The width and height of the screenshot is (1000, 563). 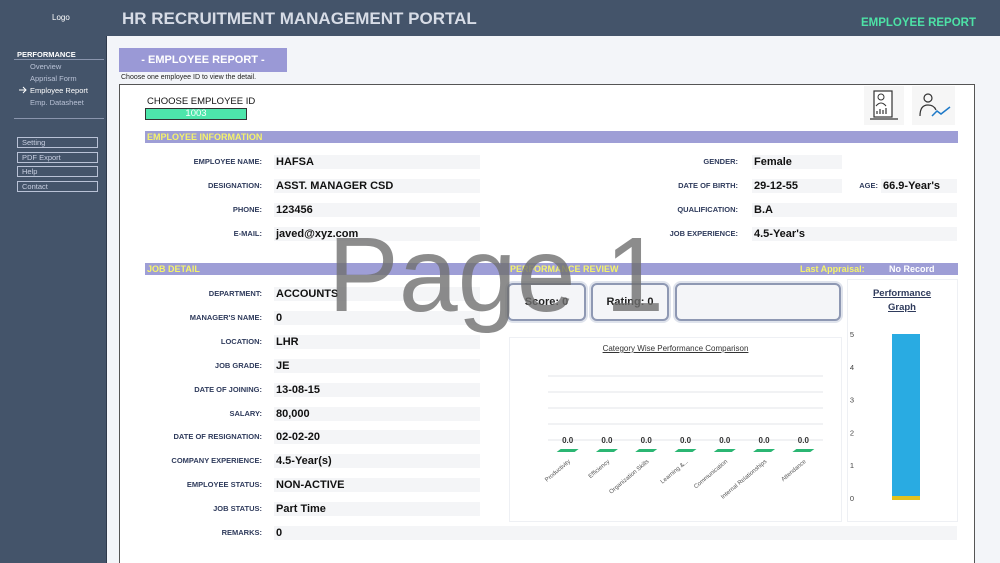 I want to click on field-value: 66.9-Year's, so click(x=919, y=186).